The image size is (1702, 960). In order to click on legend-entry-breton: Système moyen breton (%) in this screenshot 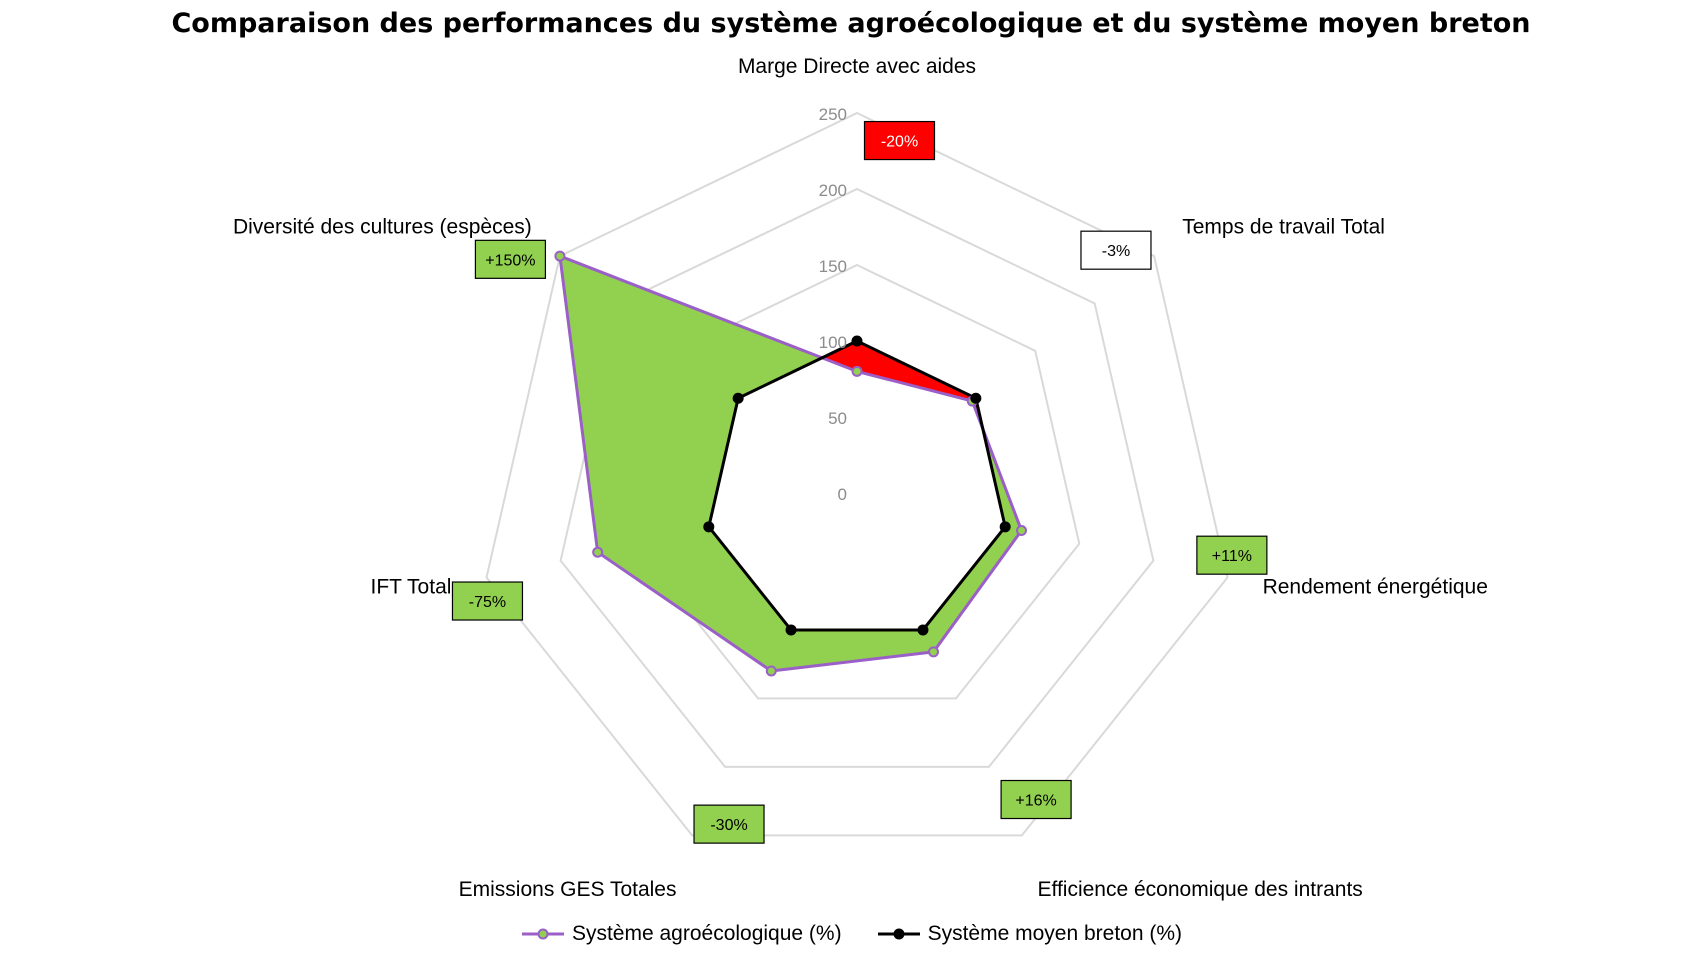, I will do `click(1029, 934)`.